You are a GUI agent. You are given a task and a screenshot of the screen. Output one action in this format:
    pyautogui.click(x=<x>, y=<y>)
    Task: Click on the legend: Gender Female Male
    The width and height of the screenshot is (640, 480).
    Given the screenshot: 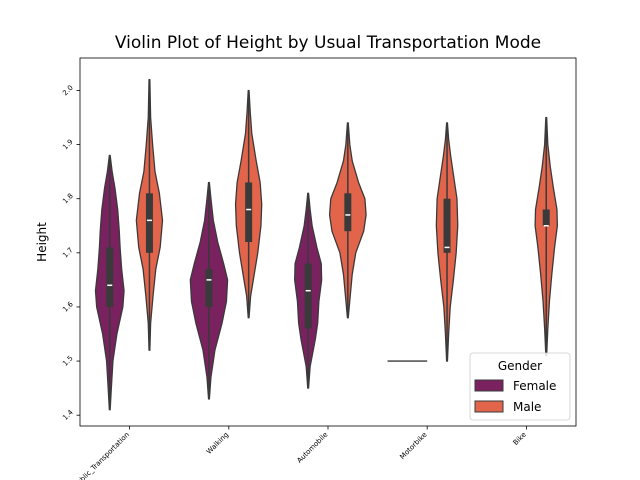 What is the action you would take?
    pyautogui.click(x=520, y=386)
    